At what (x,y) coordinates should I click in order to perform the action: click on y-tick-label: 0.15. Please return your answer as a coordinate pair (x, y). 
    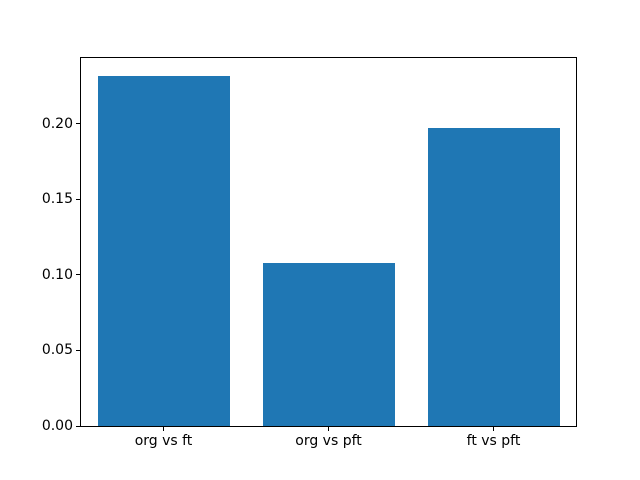
    Looking at the image, I should click on (57, 199).